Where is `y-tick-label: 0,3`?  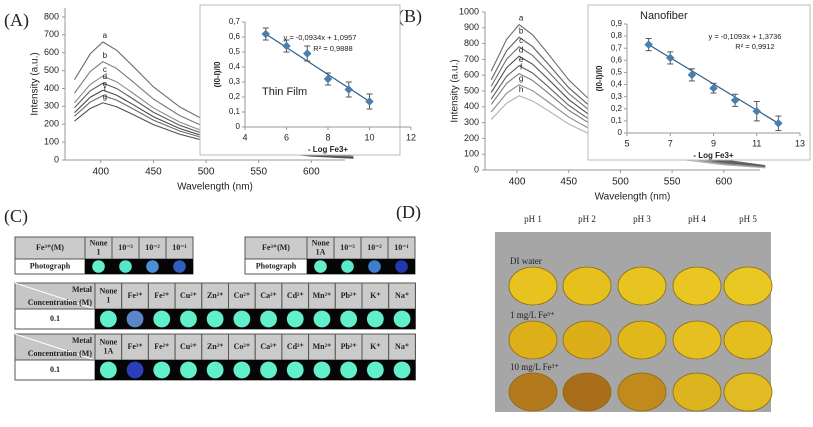 y-tick-label: 0,3 is located at coordinates (235, 81).